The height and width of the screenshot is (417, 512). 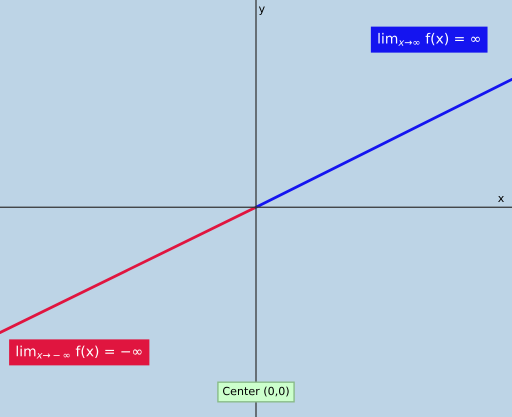 What do you see at coordinates (501, 199) in the screenshot?
I see `annotation: x` at bounding box center [501, 199].